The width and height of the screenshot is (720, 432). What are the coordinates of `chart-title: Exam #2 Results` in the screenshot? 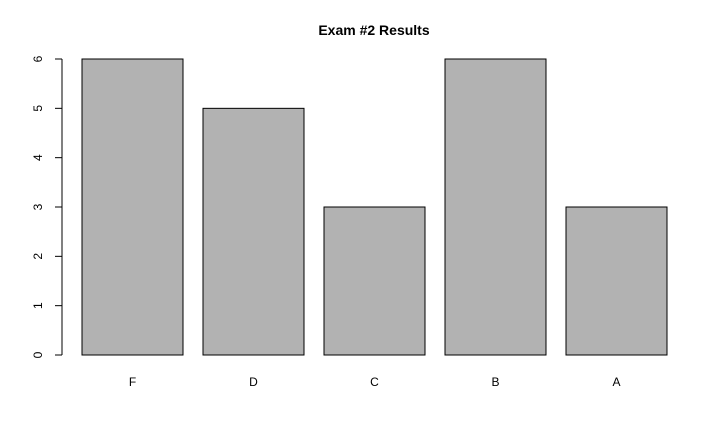 It's located at (373, 30).